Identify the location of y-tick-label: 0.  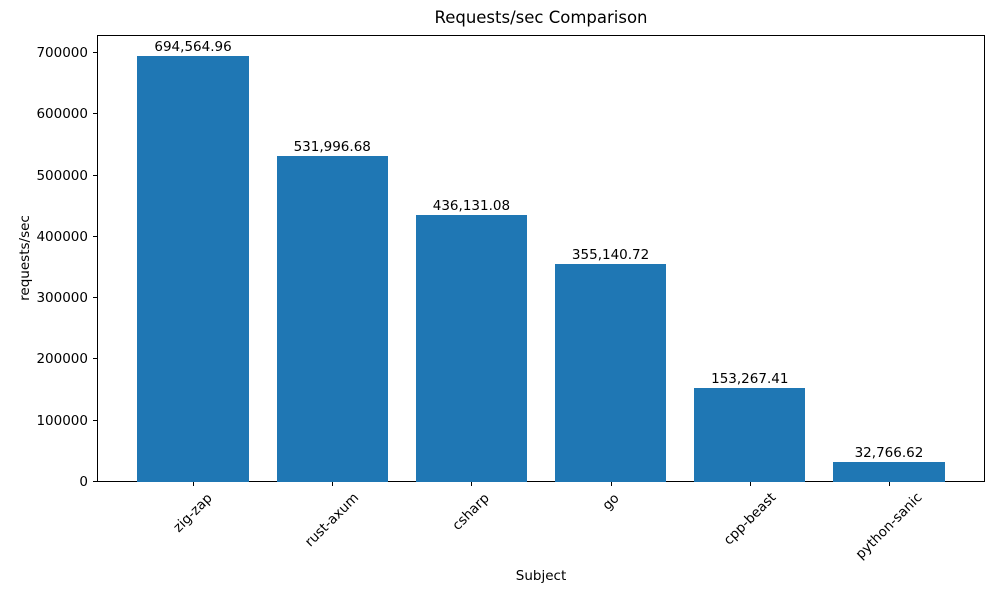
(83, 482).